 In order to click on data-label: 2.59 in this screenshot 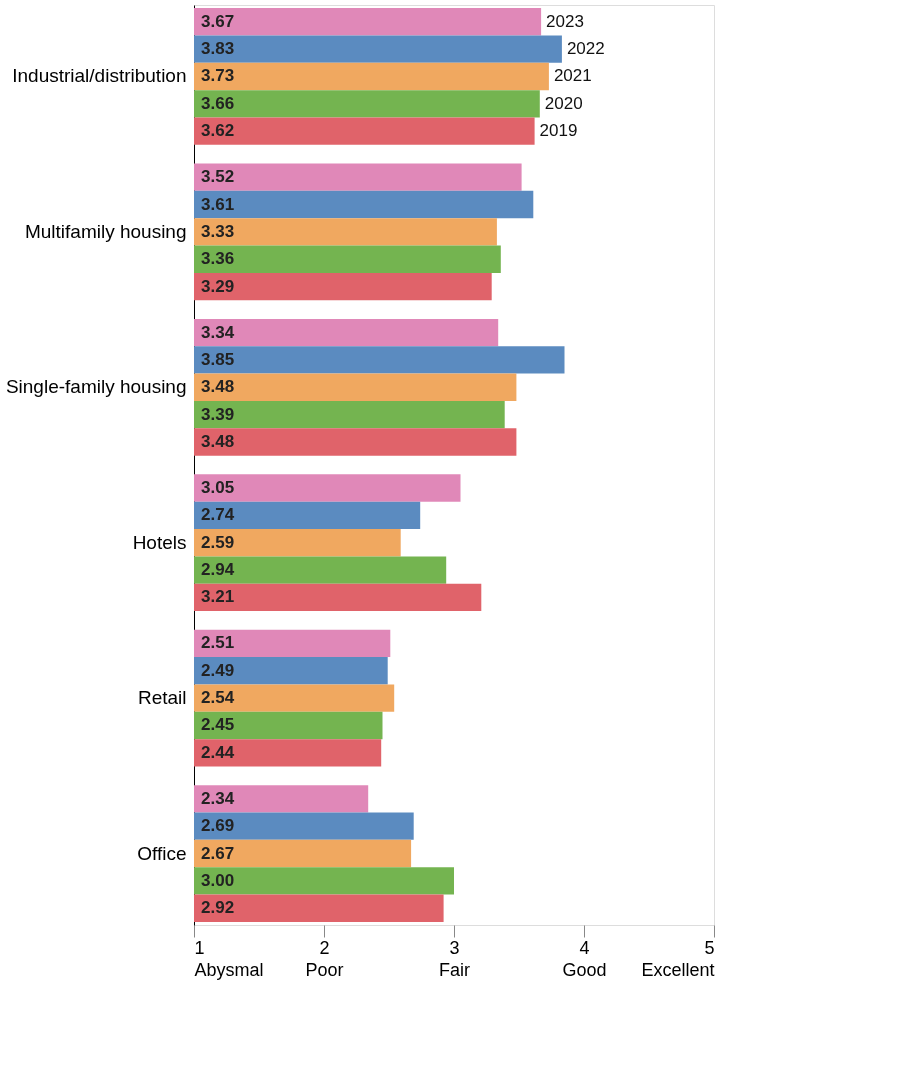, I will do `click(218, 542)`.